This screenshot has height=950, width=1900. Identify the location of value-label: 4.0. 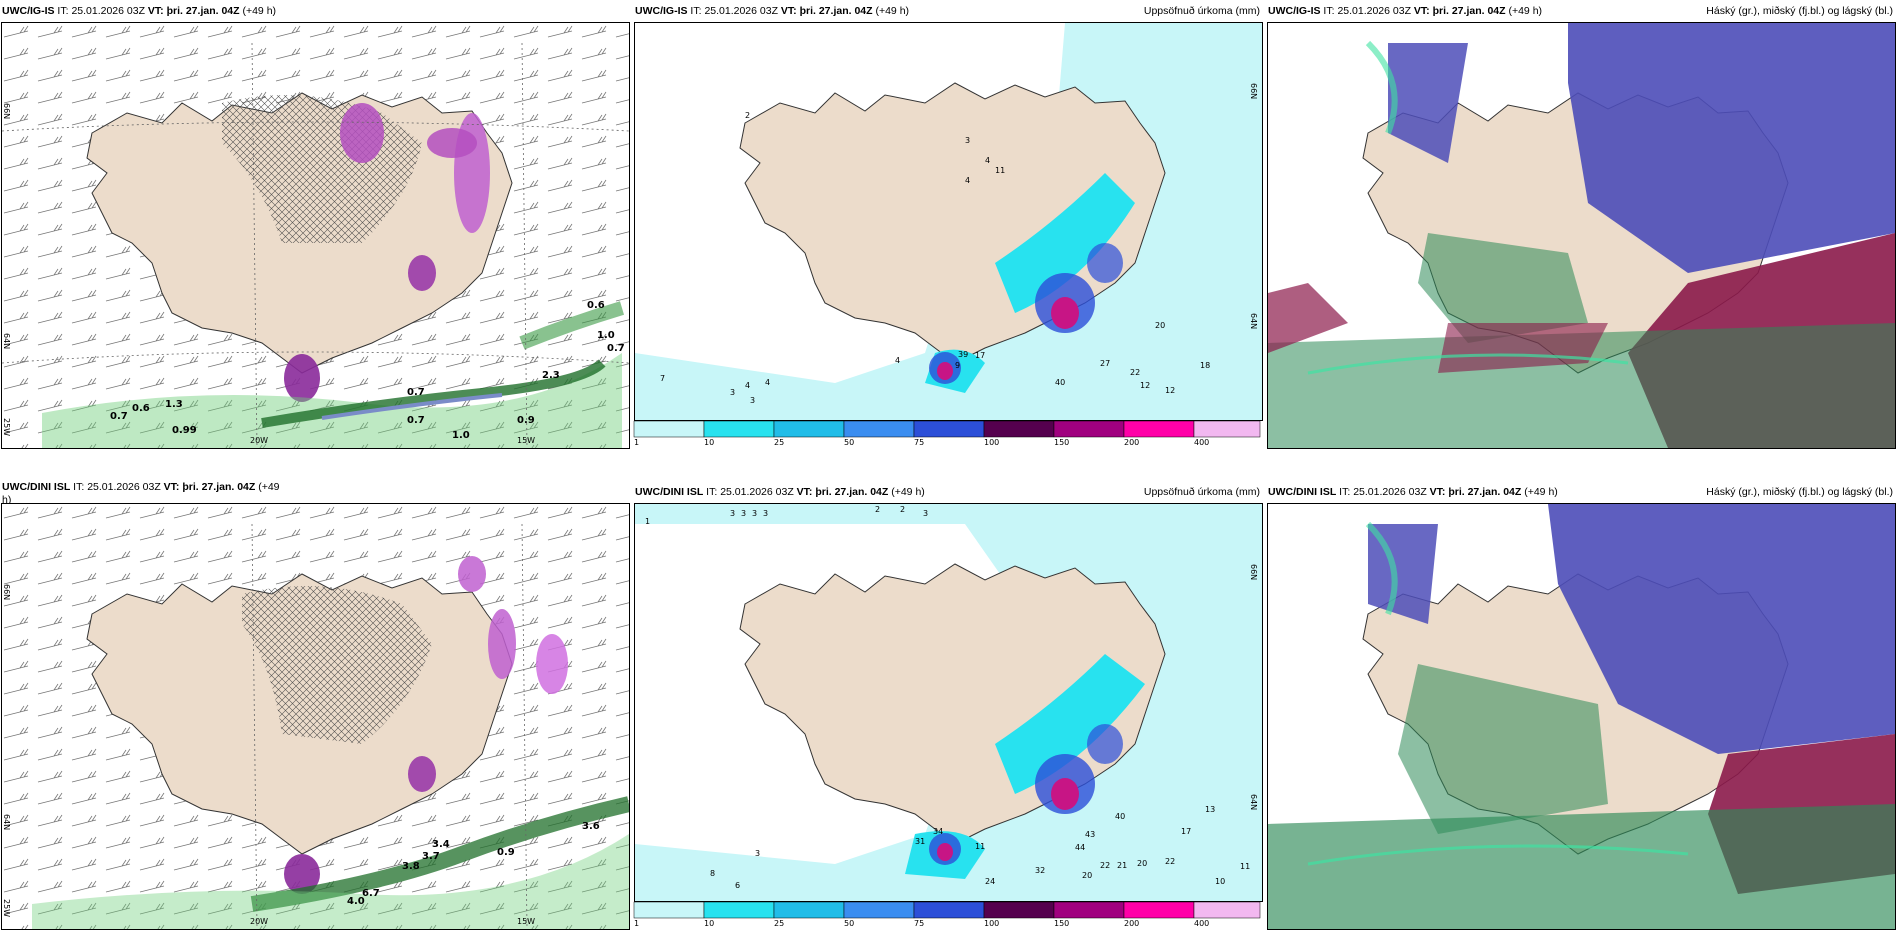
(356, 901).